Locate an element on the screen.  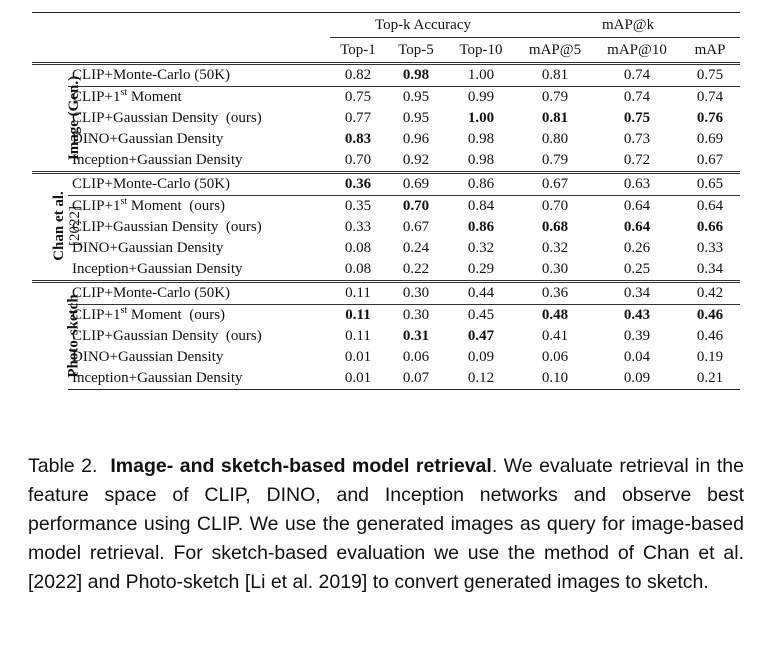
metric-cell: 0.92 is located at coordinates (416, 160).